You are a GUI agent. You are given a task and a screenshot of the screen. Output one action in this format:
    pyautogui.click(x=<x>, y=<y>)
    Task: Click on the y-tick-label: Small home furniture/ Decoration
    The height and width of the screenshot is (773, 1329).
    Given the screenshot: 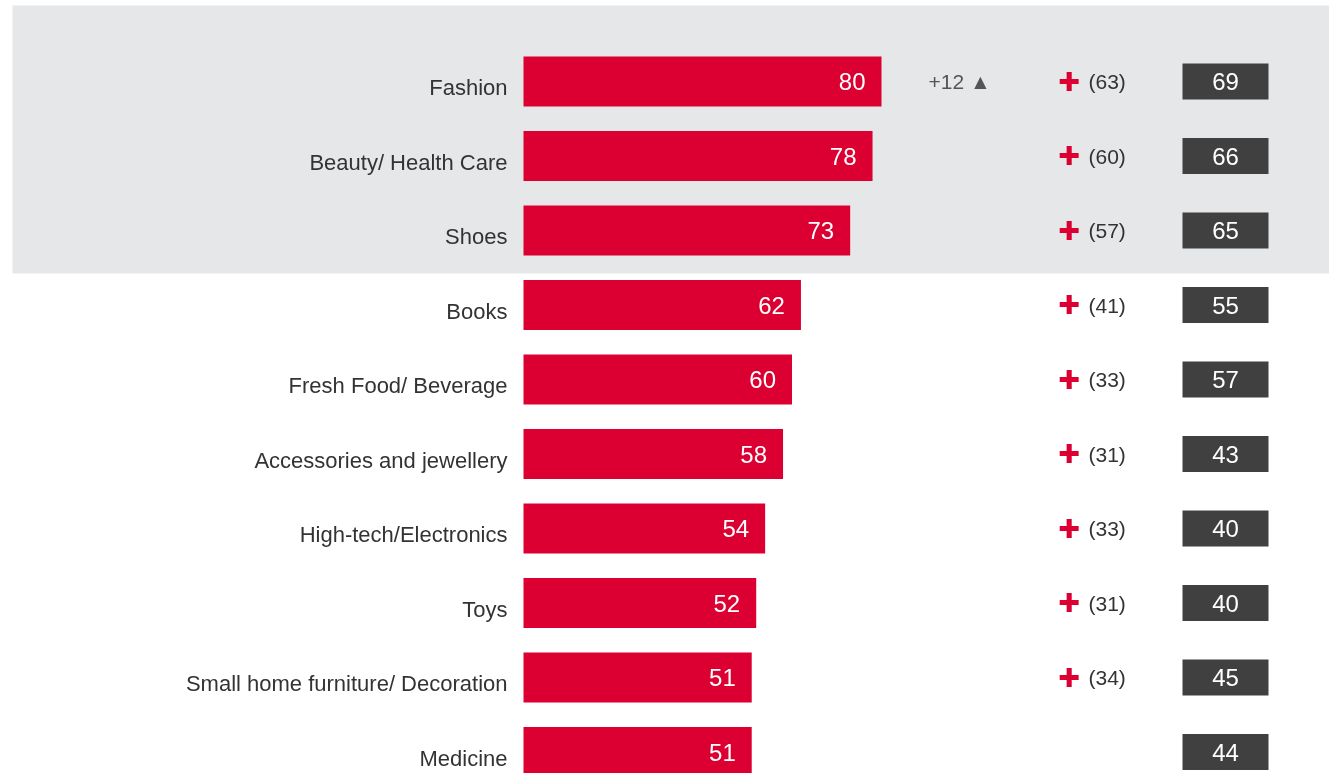 What is the action you would take?
    pyautogui.click(x=346, y=683)
    